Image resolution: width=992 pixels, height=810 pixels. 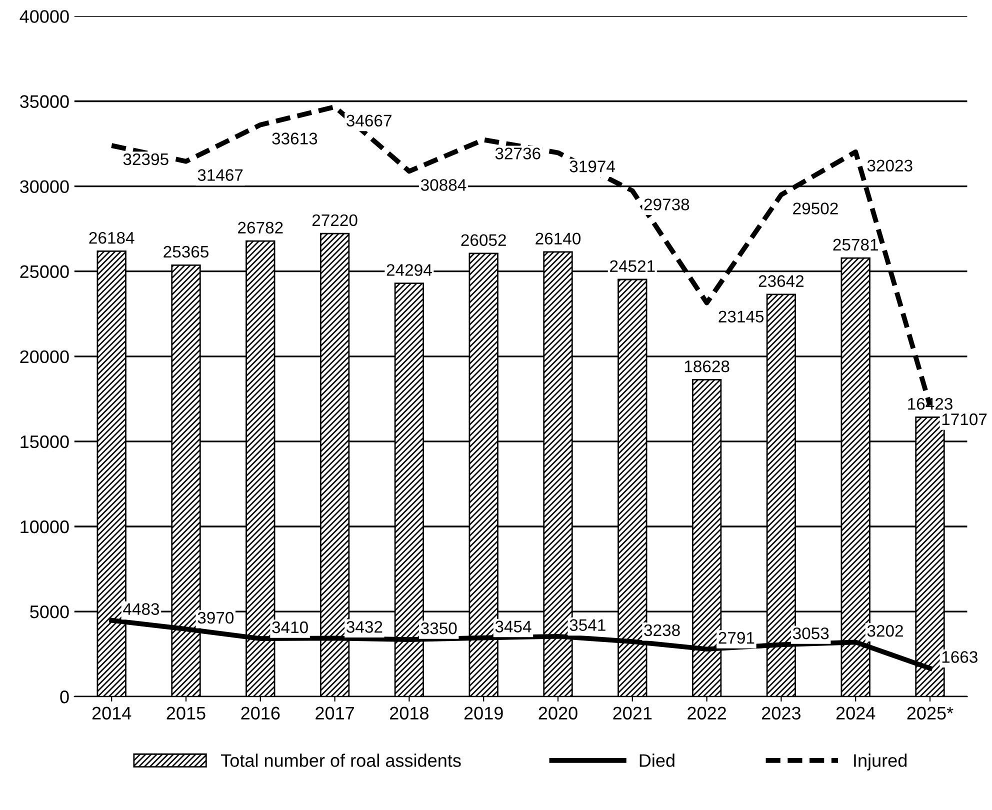 I want to click on x-tick-label: 2021, so click(x=632, y=713).